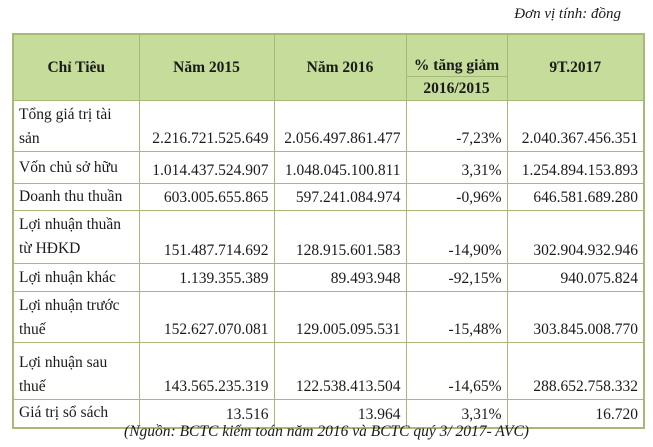  I want to click on cell-2016: 2.056.497.861.477, so click(340, 126).